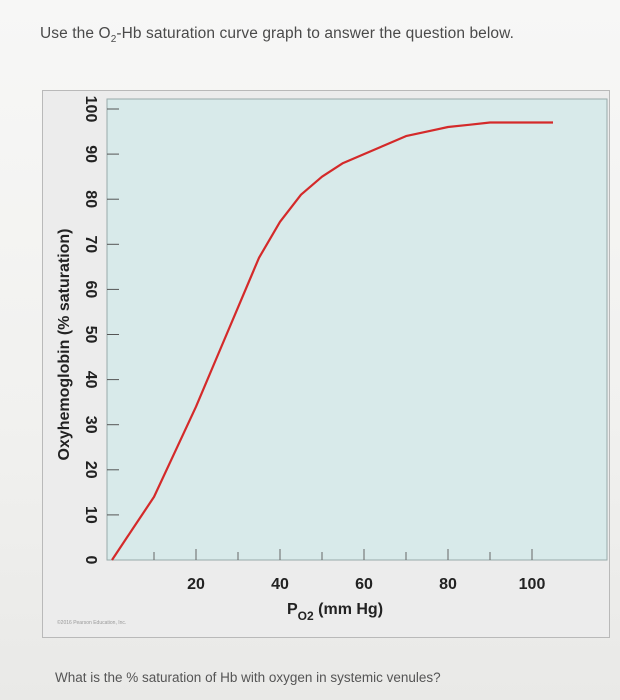 The image size is (620, 700). What do you see at coordinates (75, 33) in the screenshot?
I see `prompt-text-start: Use the O` at bounding box center [75, 33].